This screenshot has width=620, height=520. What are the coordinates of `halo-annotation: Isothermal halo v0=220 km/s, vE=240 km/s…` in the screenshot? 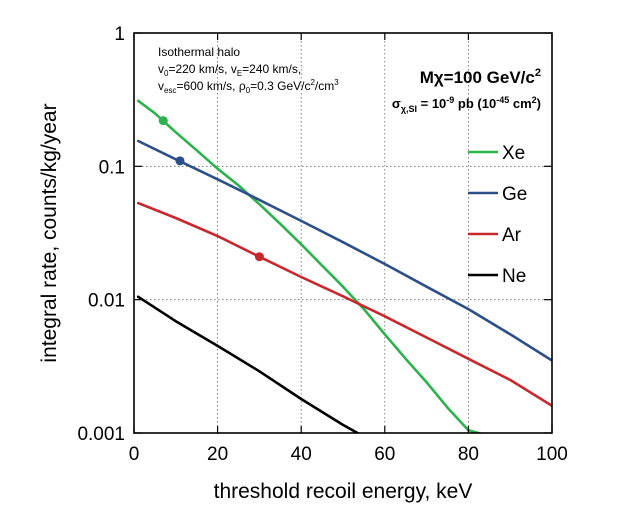 It's located at (248, 70).